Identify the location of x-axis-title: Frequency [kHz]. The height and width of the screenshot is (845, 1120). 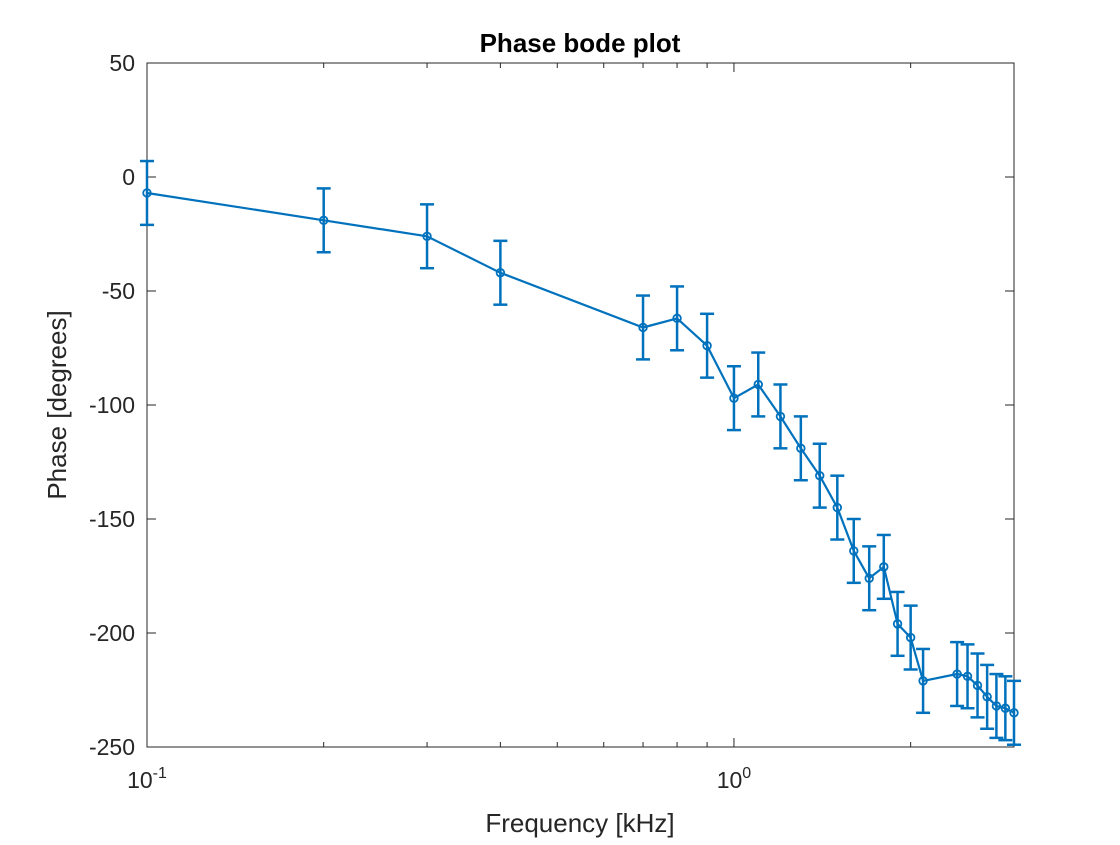
(579, 823).